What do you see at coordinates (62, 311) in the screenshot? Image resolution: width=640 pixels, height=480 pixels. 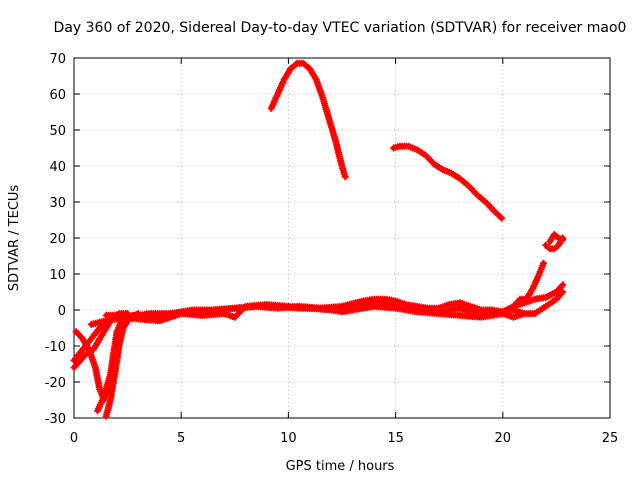 I see `y-tick-label: 0` at bounding box center [62, 311].